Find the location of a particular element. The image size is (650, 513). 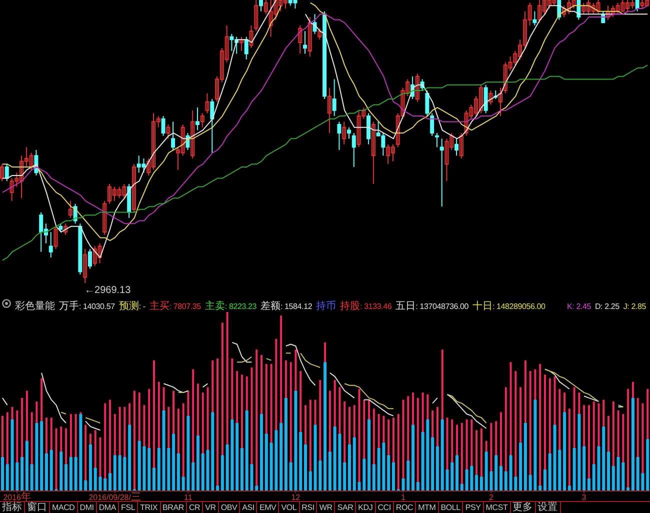

annotation: 预测: - is located at coordinates (132, 306).